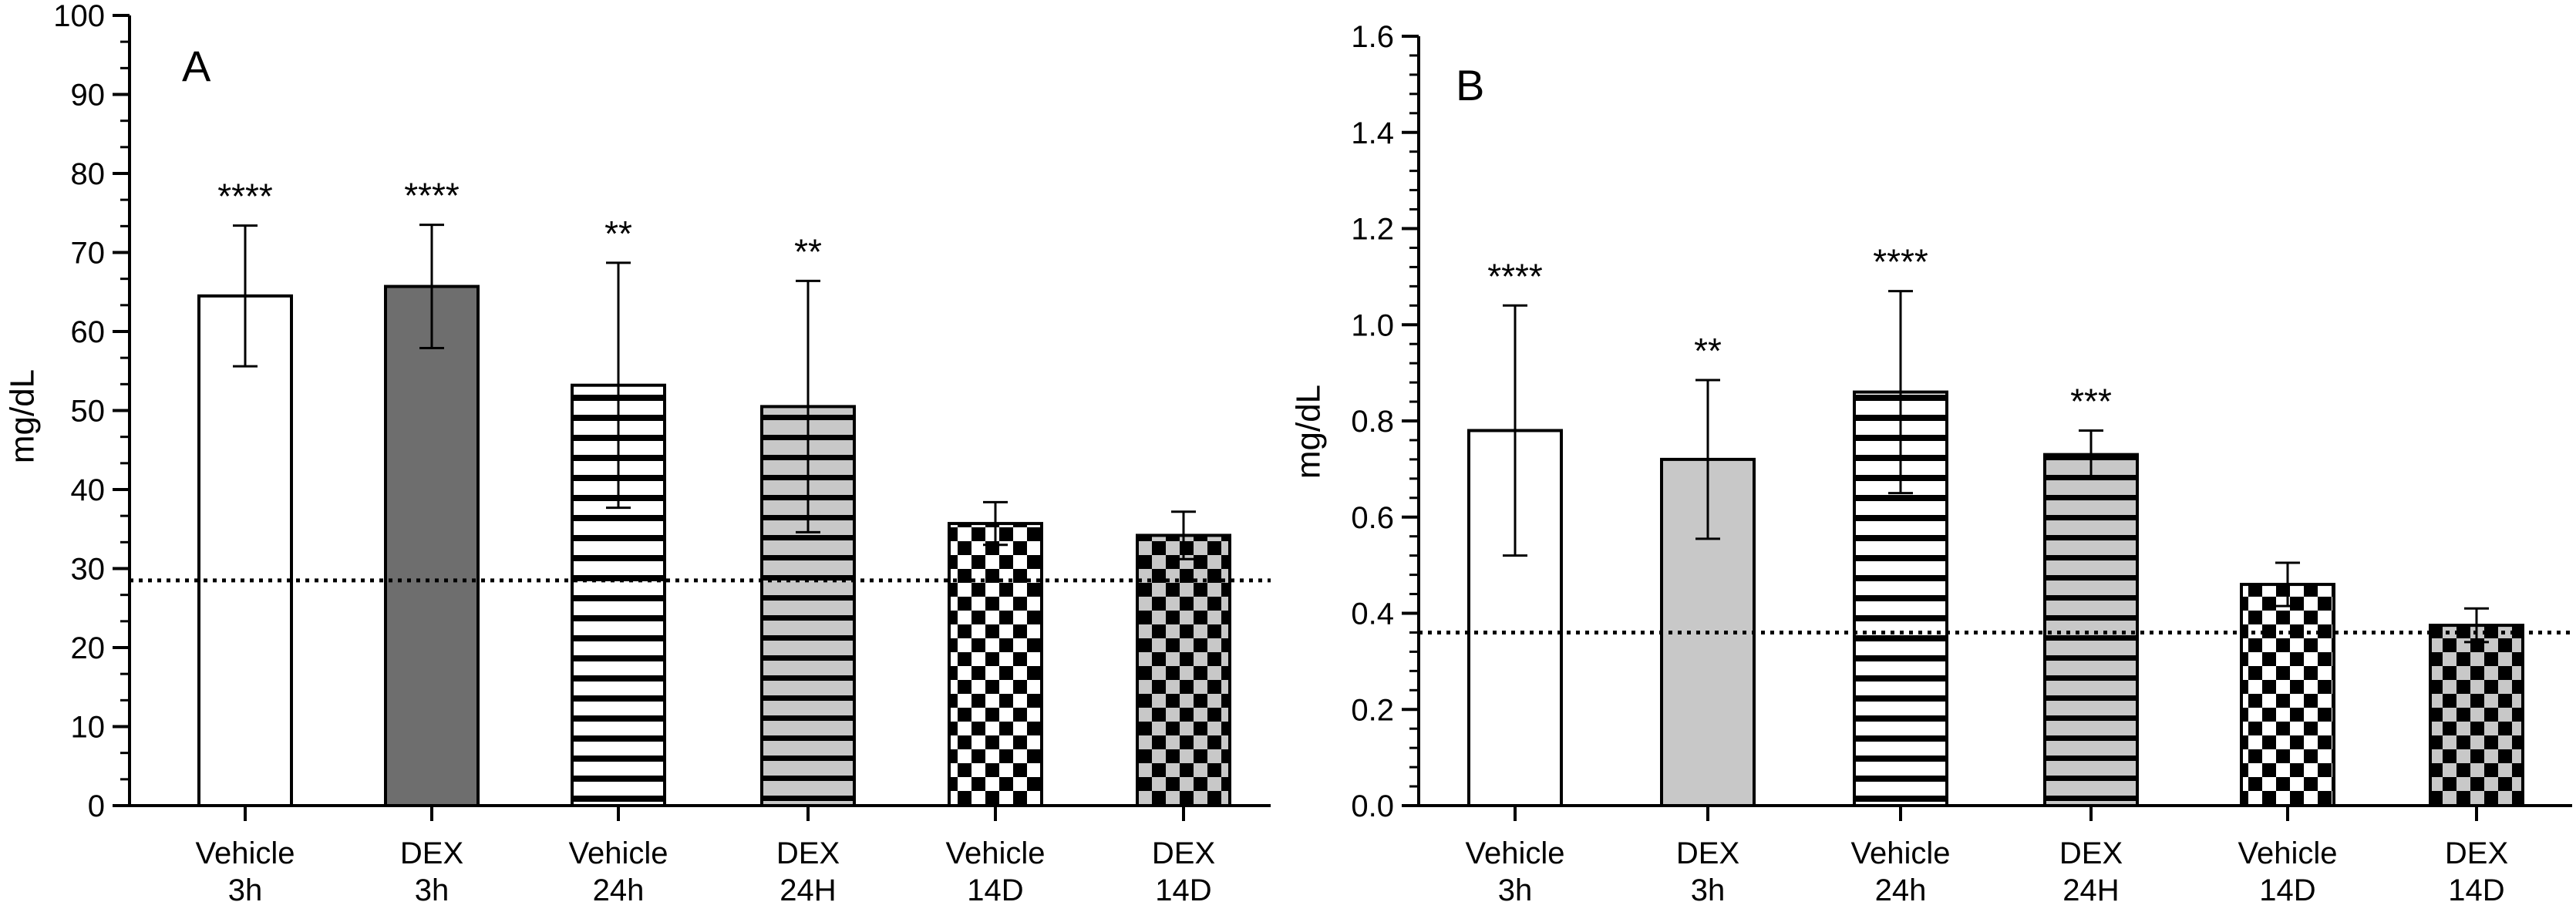 This screenshot has width=2576, height=912. Describe the element at coordinates (1470, 85) in the screenshot. I see `panel-label: B` at that location.